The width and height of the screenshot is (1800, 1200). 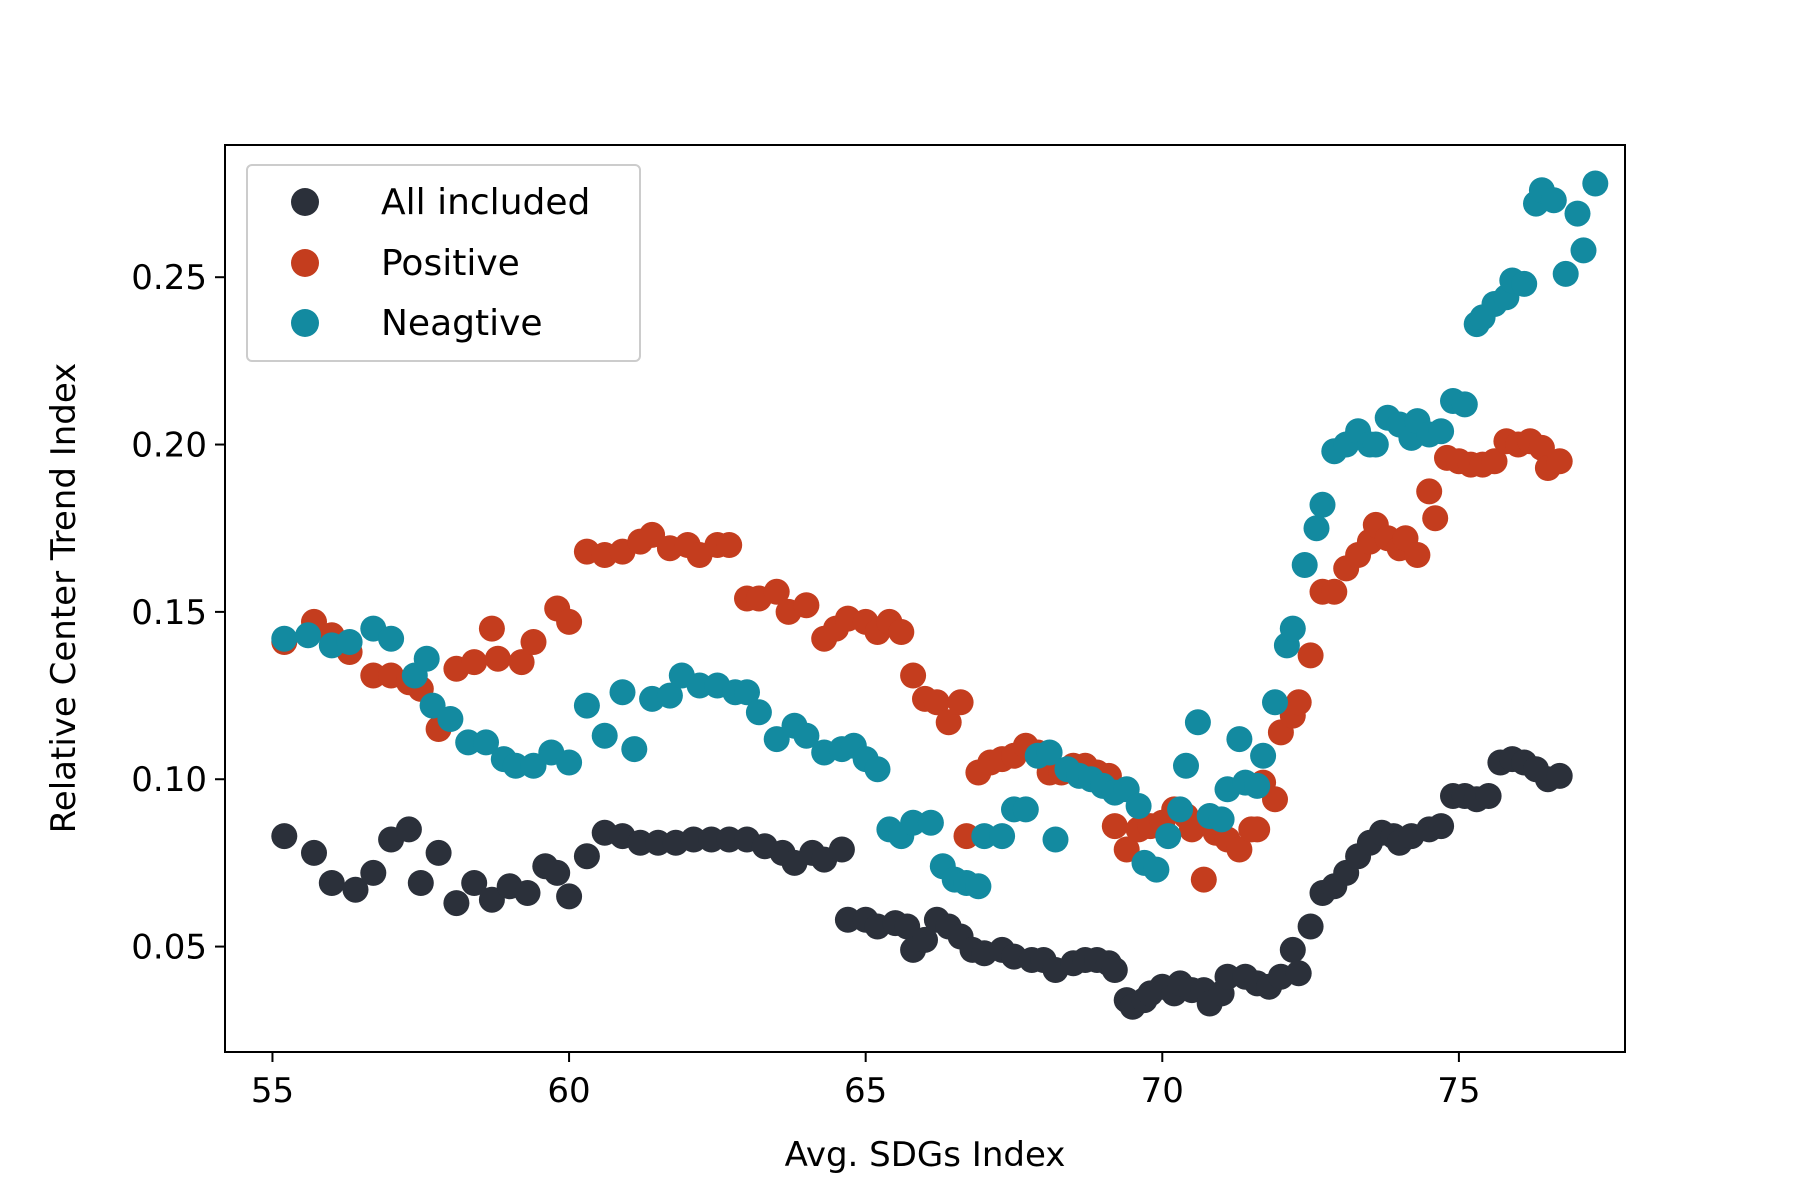 I want to click on legend-box, so click(x=443, y=263).